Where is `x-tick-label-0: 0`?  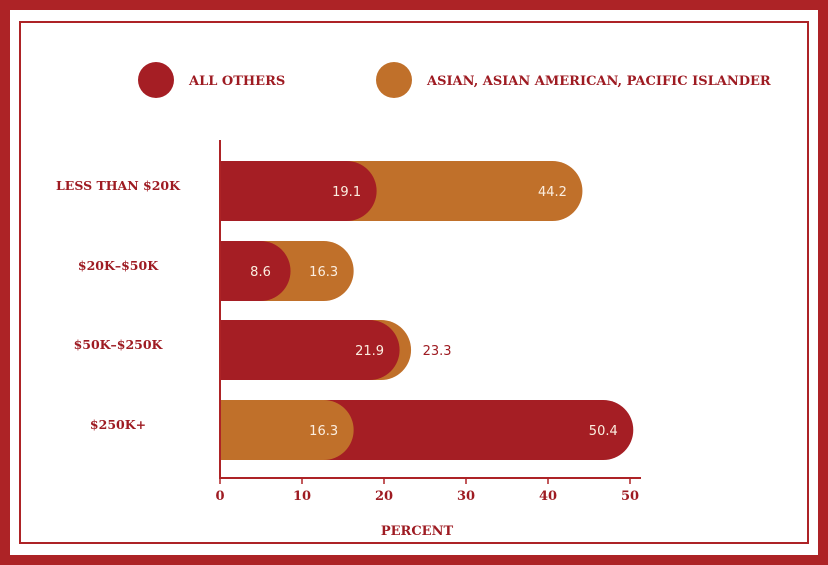 x-tick-label-0: 0 is located at coordinates (219, 496).